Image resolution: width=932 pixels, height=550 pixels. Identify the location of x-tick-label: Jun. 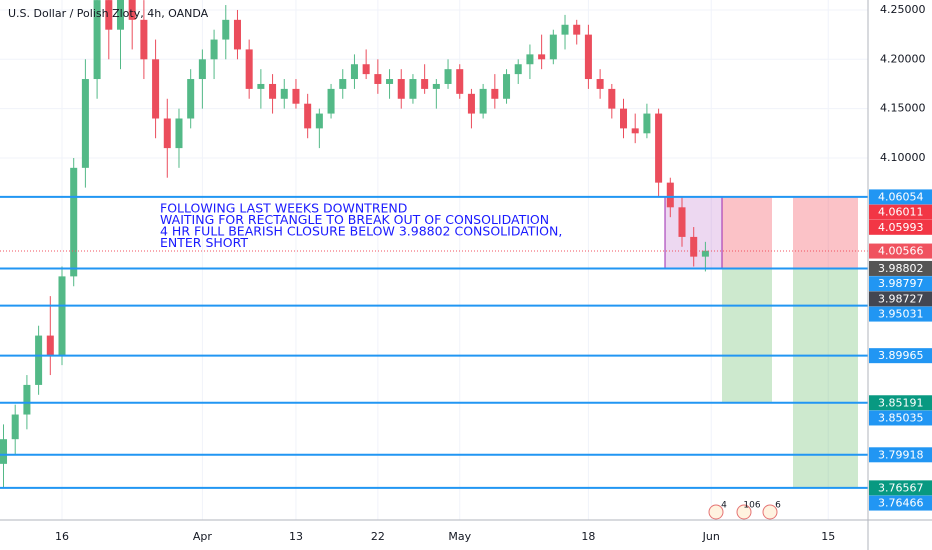
(711, 536).